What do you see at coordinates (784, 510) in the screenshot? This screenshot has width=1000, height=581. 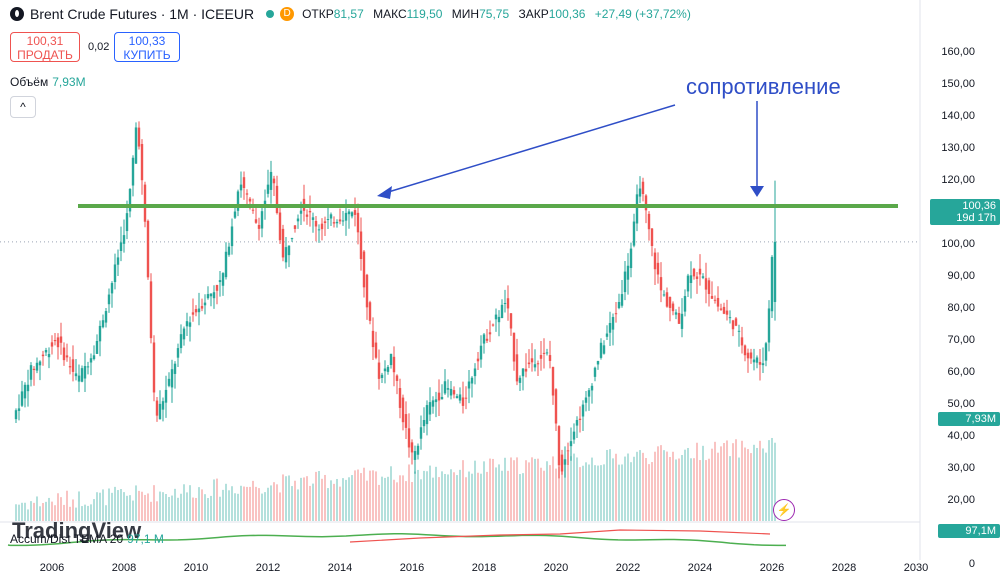 I see `lightning-icon: ⚡` at bounding box center [784, 510].